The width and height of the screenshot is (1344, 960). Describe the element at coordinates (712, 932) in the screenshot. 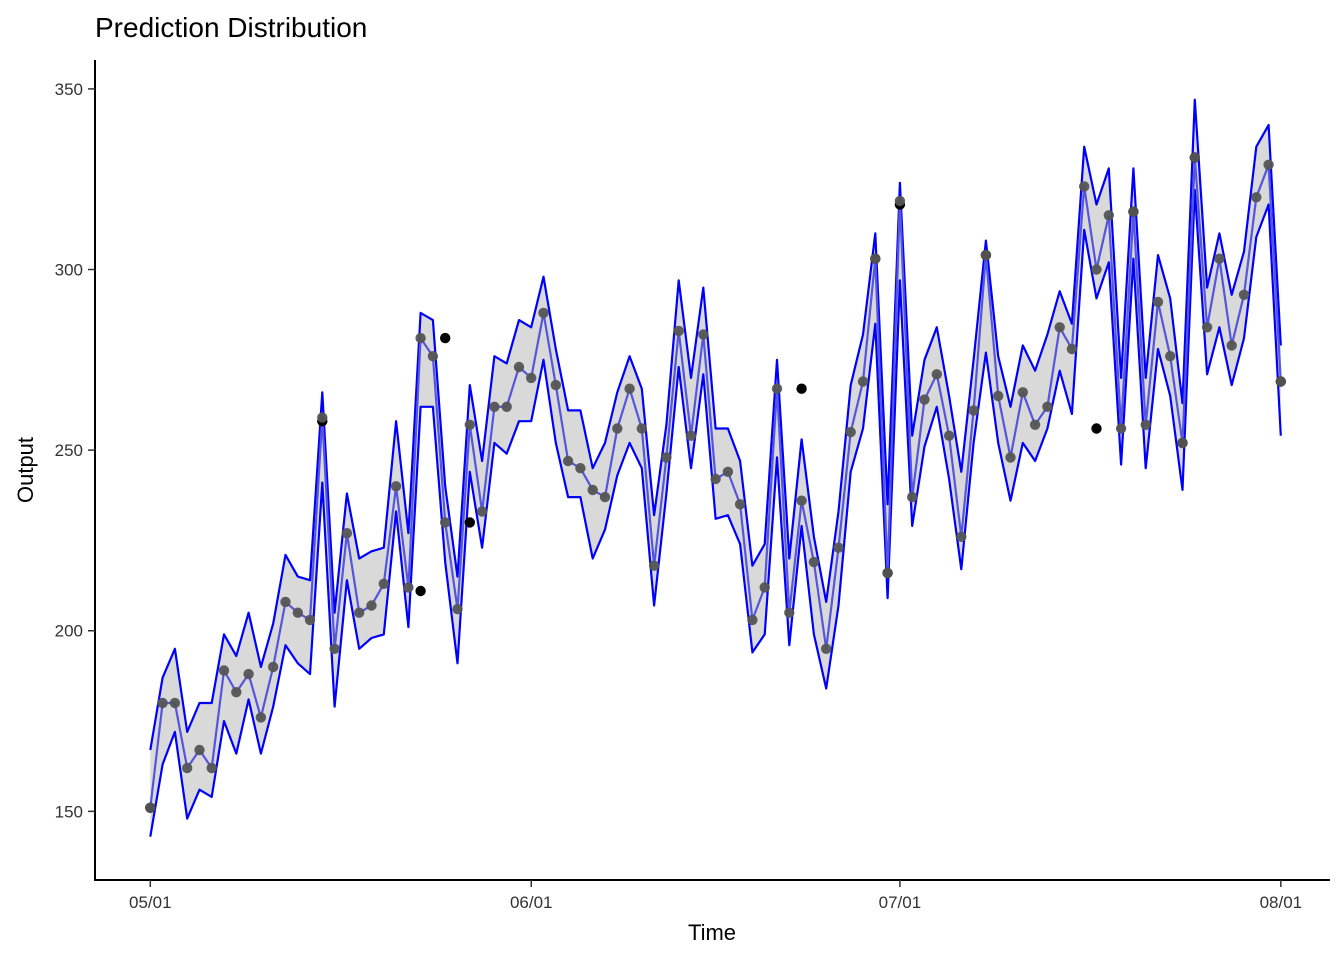

I see `x-axis-title: Time` at that location.